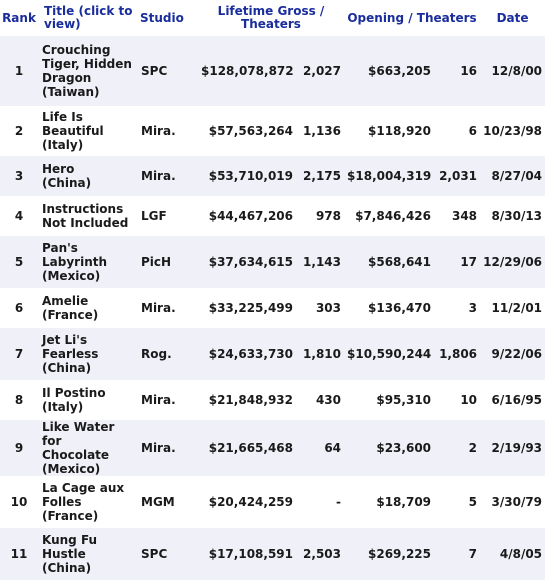 The width and height of the screenshot is (545, 580). Describe the element at coordinates (64, 554) in the screenshot. I see `movie-title-line: Hustle` at that location.